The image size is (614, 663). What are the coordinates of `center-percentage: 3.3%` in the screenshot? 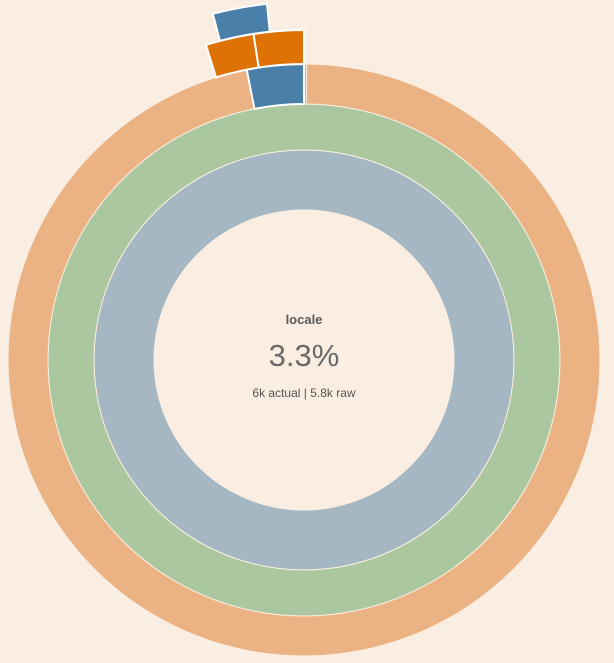 It's located at (304, 355).